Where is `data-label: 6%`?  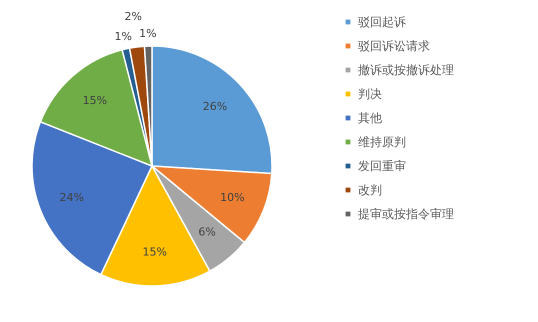
data-label: 6% is located at coordinates (207, 232).